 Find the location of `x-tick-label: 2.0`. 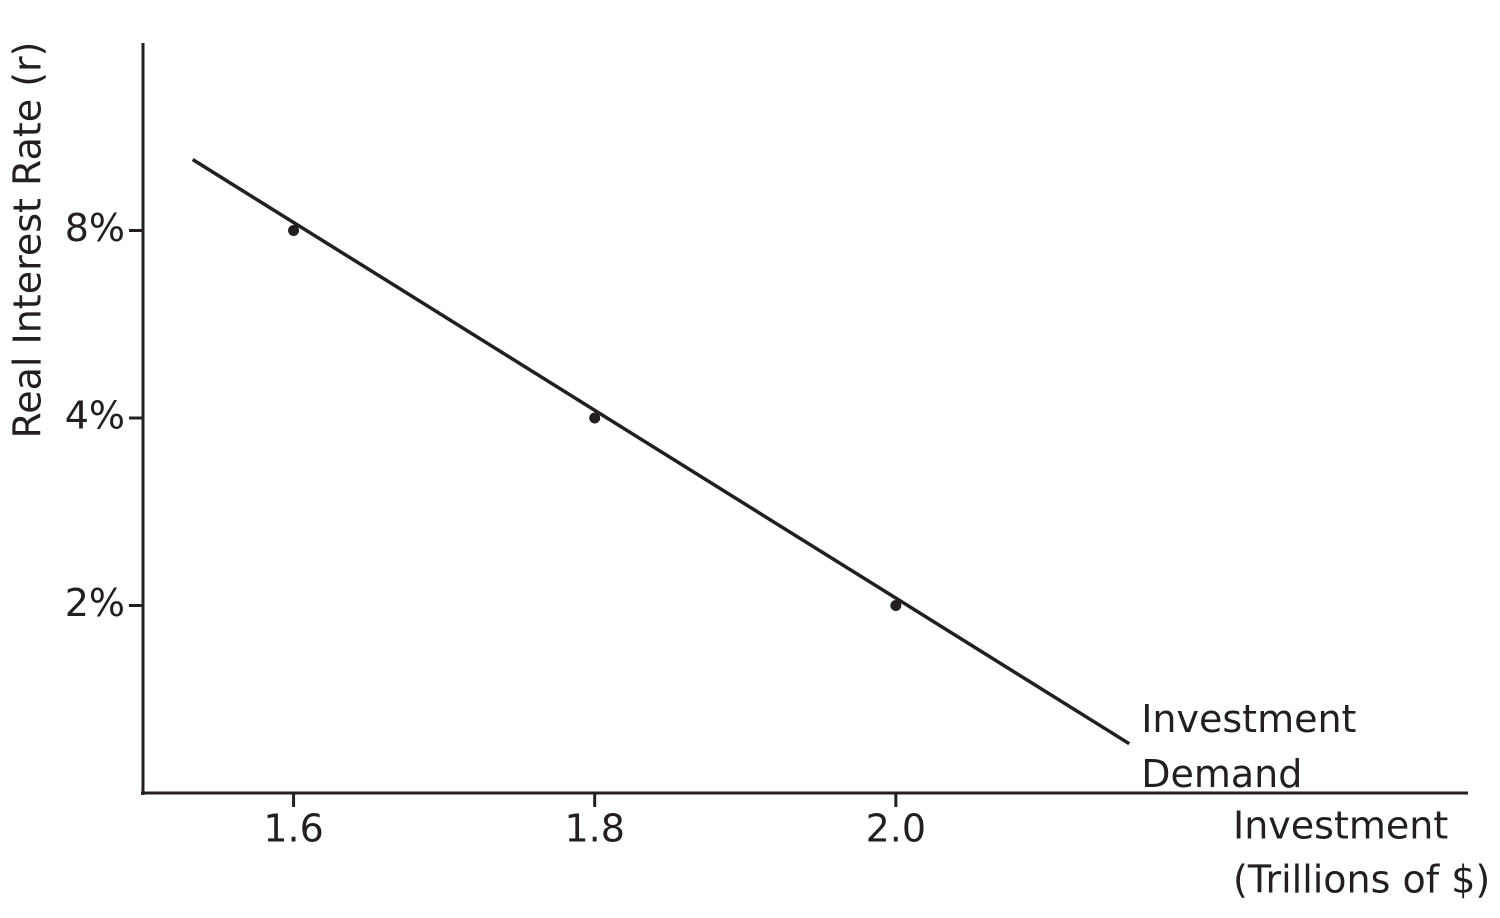

x-tick-label: 2.0 is located at coordinates (896, 829).